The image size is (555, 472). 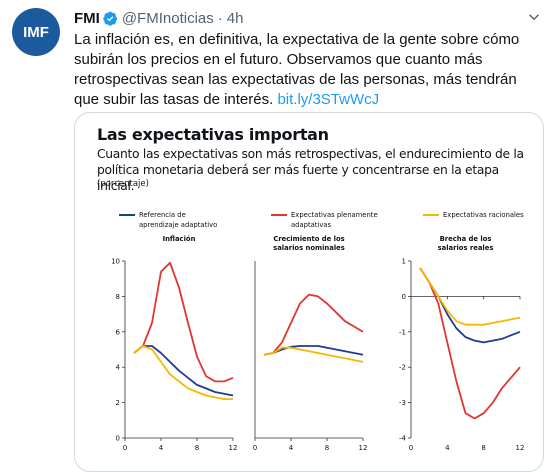 What do you see at coordinates (308, 239) in the screenshot?
I see `panel-title: Crecimiento de los` at bounding box center [308, 239].